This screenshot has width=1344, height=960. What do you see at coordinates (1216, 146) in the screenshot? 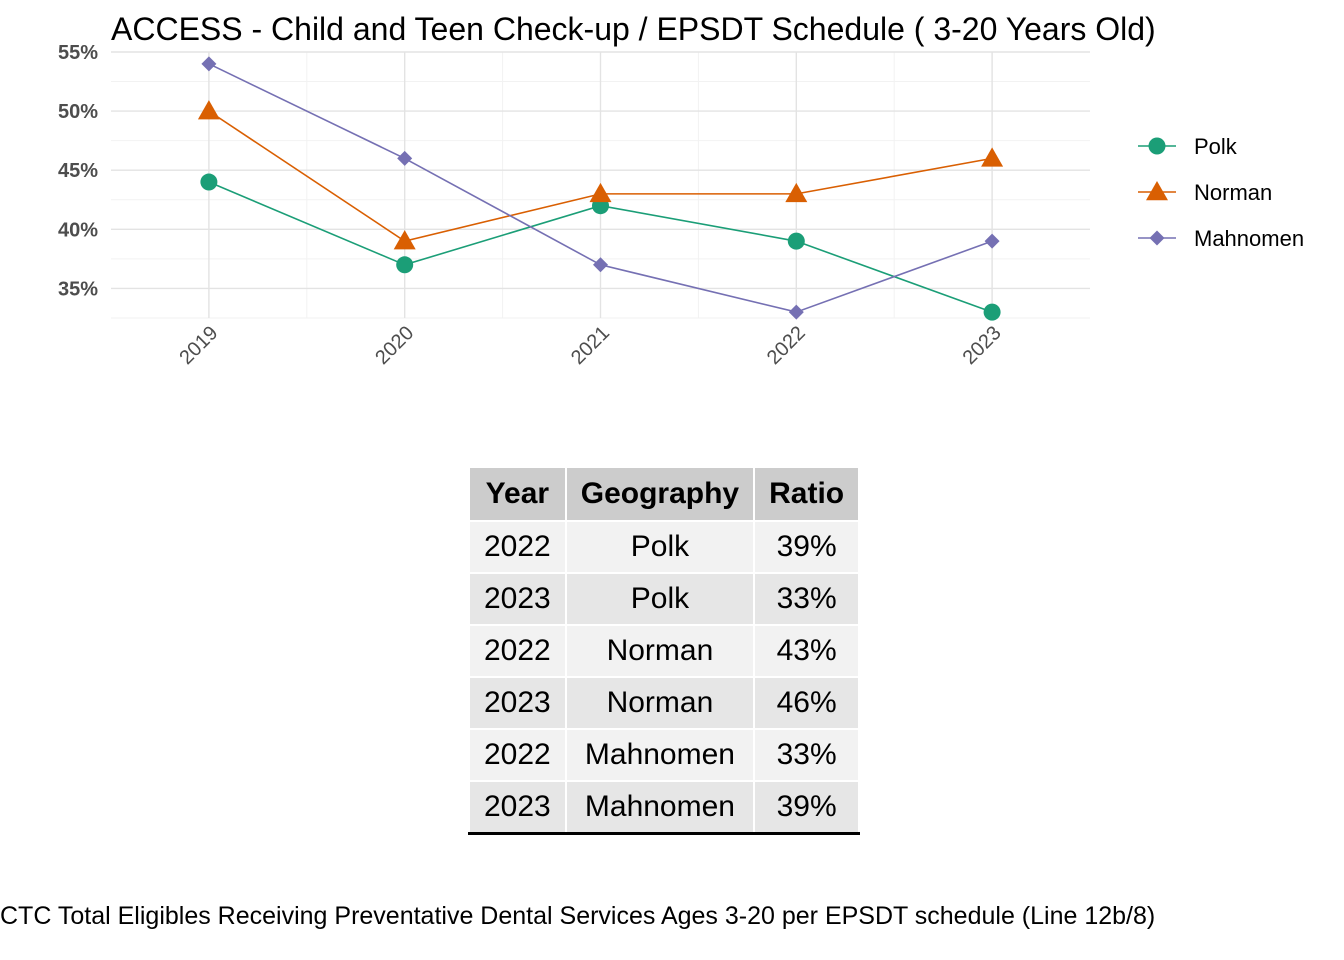
I see `legend-label-polk: Polk` at bounding box center [1216, 146].